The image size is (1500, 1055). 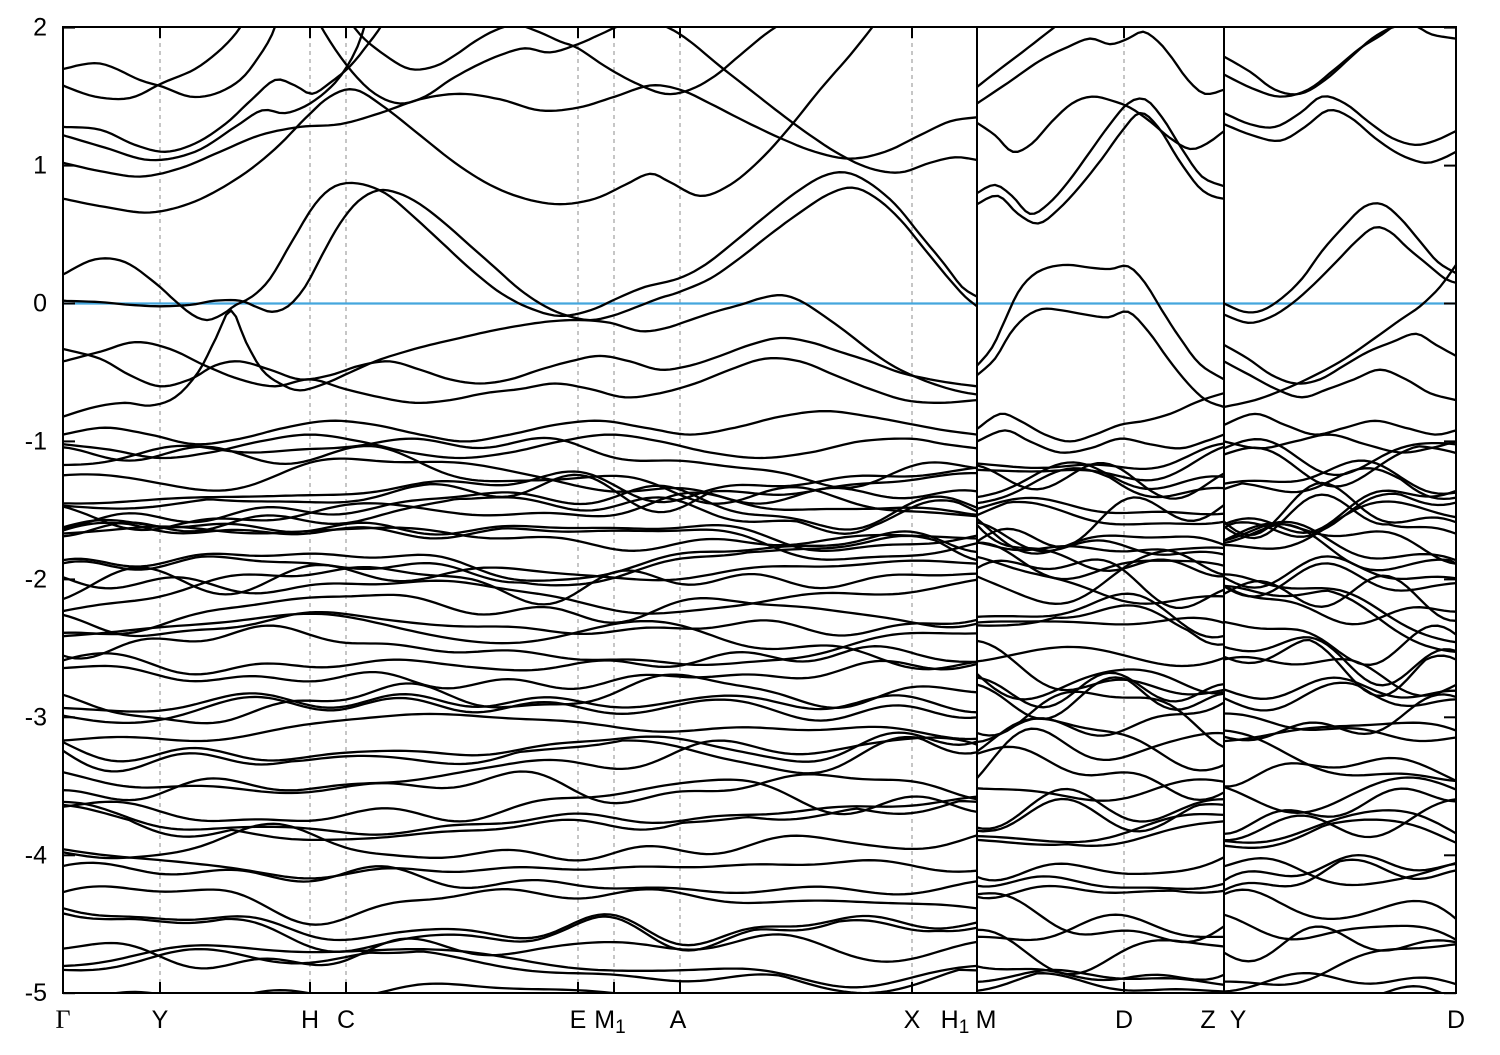 What do you see at coordinates (40, 28) in the screenshot?
I see `svg-text: 2` at bounding box center [40, 28].